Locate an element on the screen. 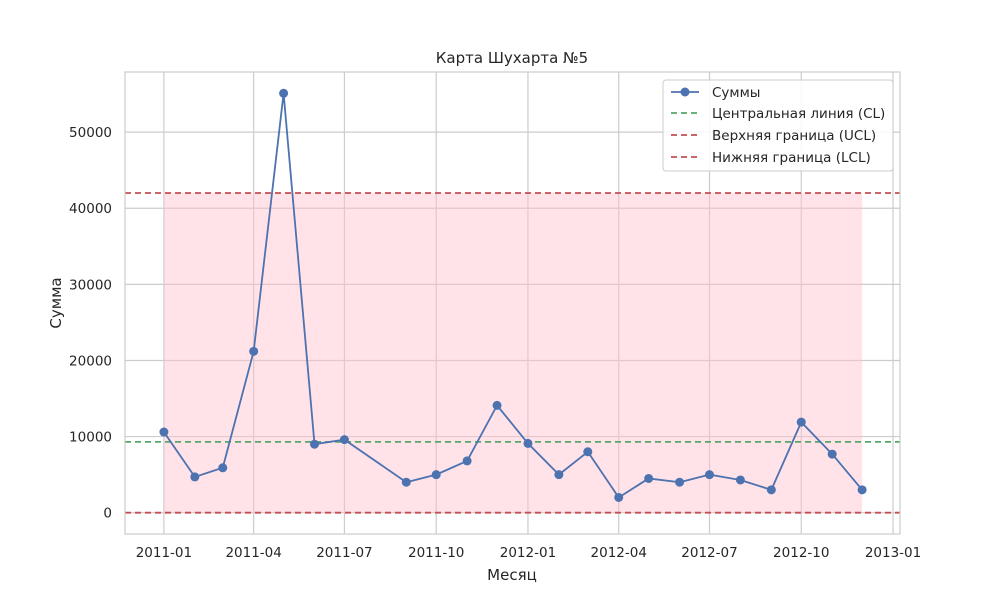 The width and height of the screenshot is (1000, 600). legend-box is located at coordinates (778, 125).